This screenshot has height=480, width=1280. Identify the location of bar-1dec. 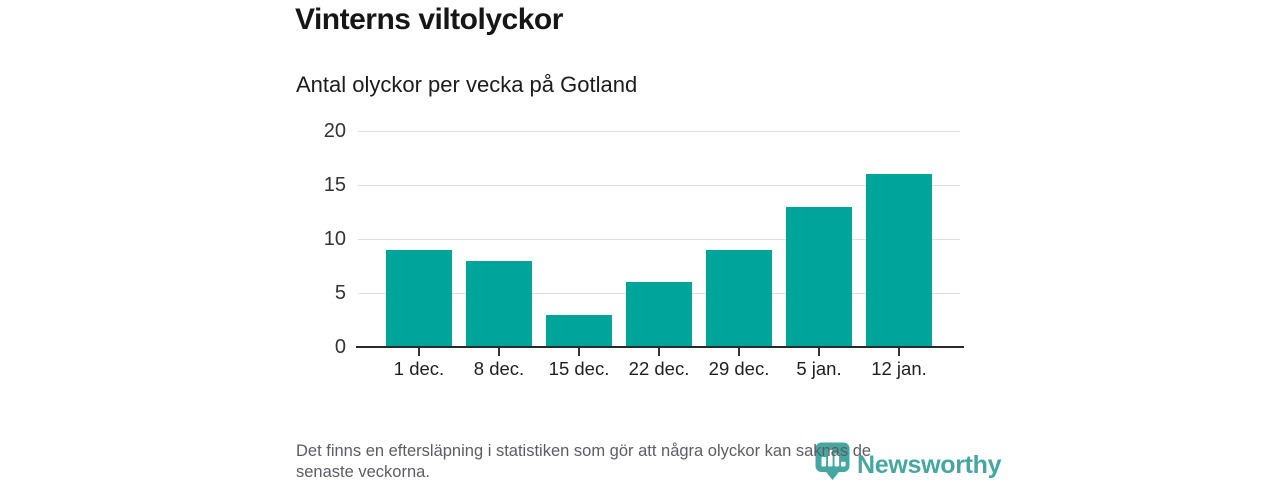
(419, 298).